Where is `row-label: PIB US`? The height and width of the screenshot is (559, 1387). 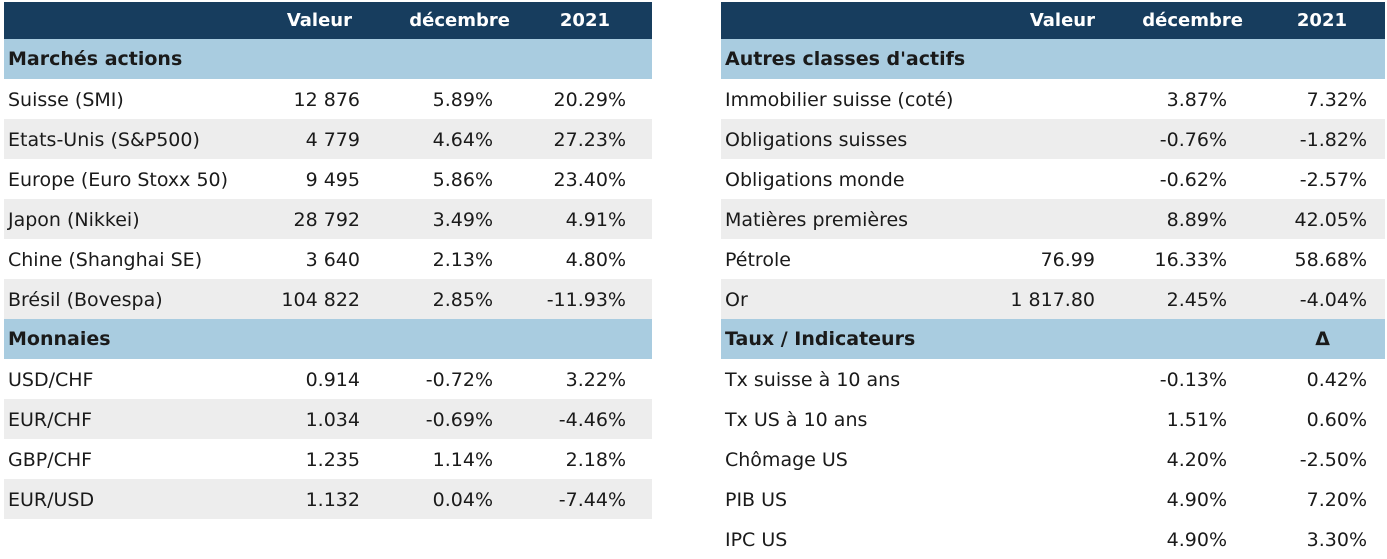 row-label: PIB US is located at coordinates (756, 500).